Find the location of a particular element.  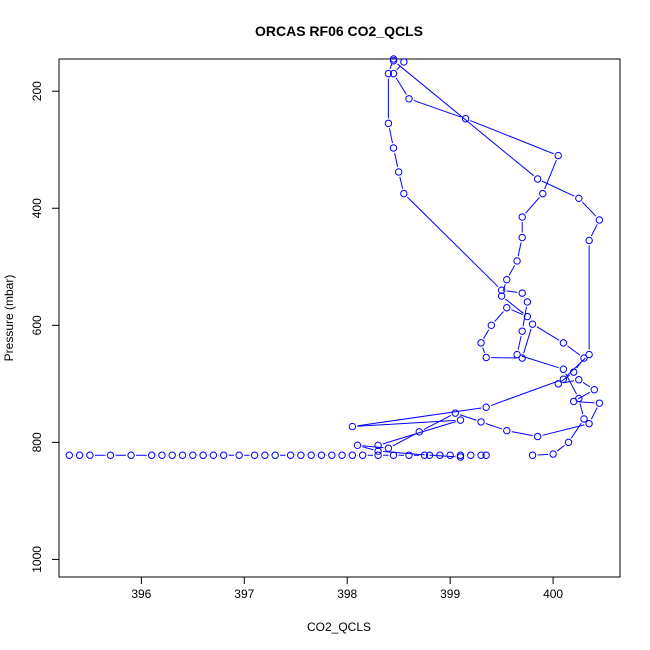

chart-title: ORCAS RF06 CO2_QCLS is located at coordinates (339, 31).